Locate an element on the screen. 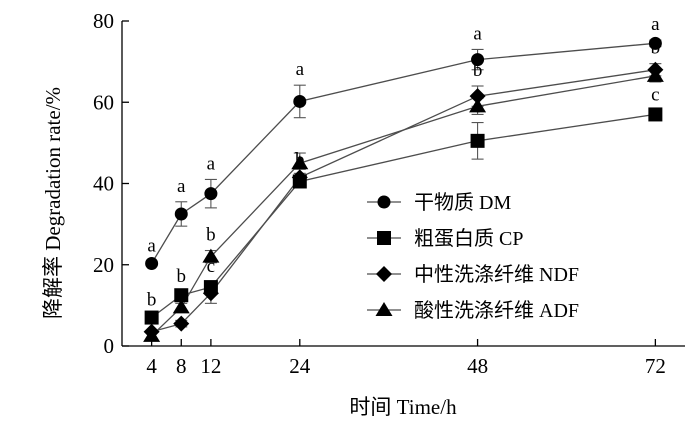  x-tick-label: 24 is located at coordinates (300, 366).